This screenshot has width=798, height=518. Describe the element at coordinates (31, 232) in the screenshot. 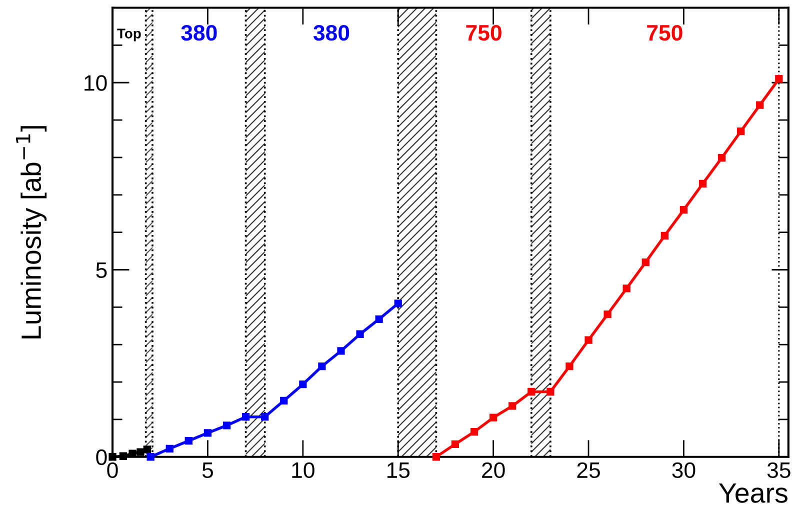

I see `y-axis-title: Luminosity [ab$^{−1}$]` at that location.